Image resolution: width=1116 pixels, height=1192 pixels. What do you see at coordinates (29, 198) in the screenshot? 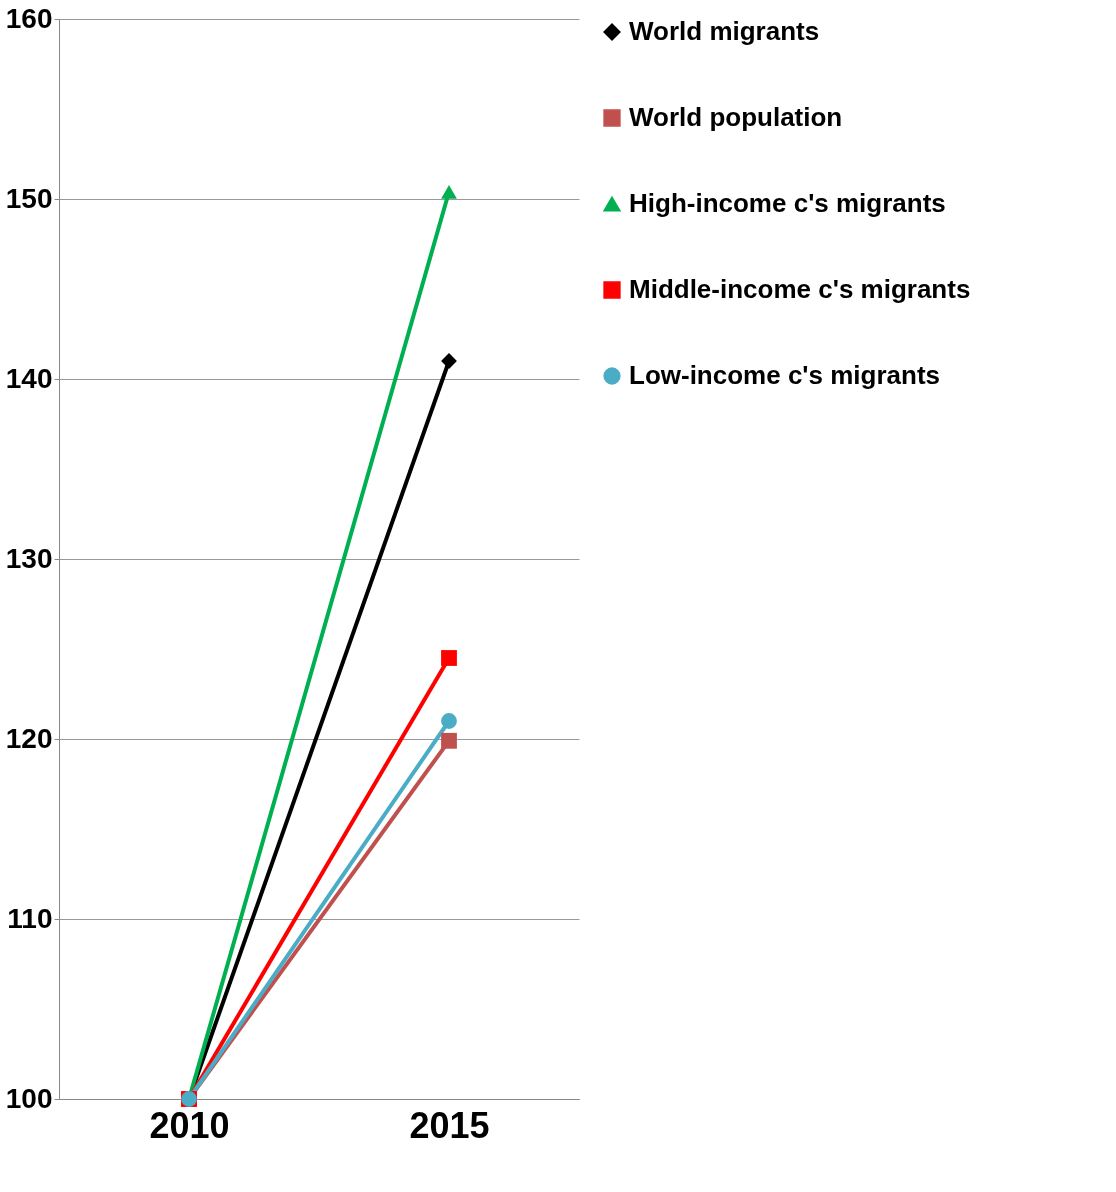
I see `y-tick-label: 150` at bounding box center [29, 198].